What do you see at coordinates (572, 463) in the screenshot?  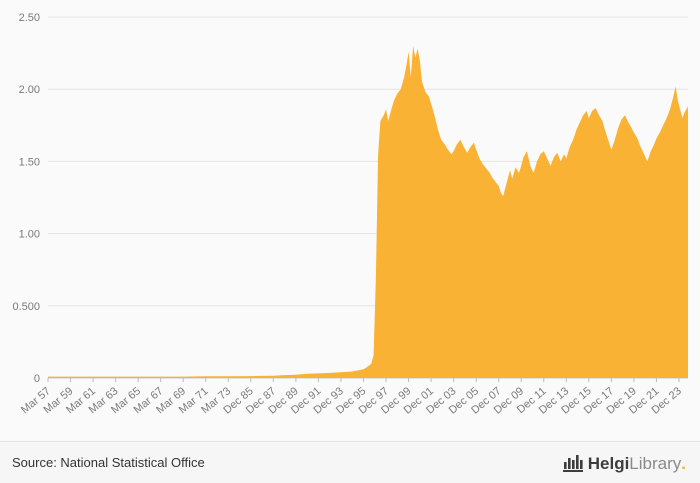 I see `bar-columns-icon` at bounding box center [572, 463].